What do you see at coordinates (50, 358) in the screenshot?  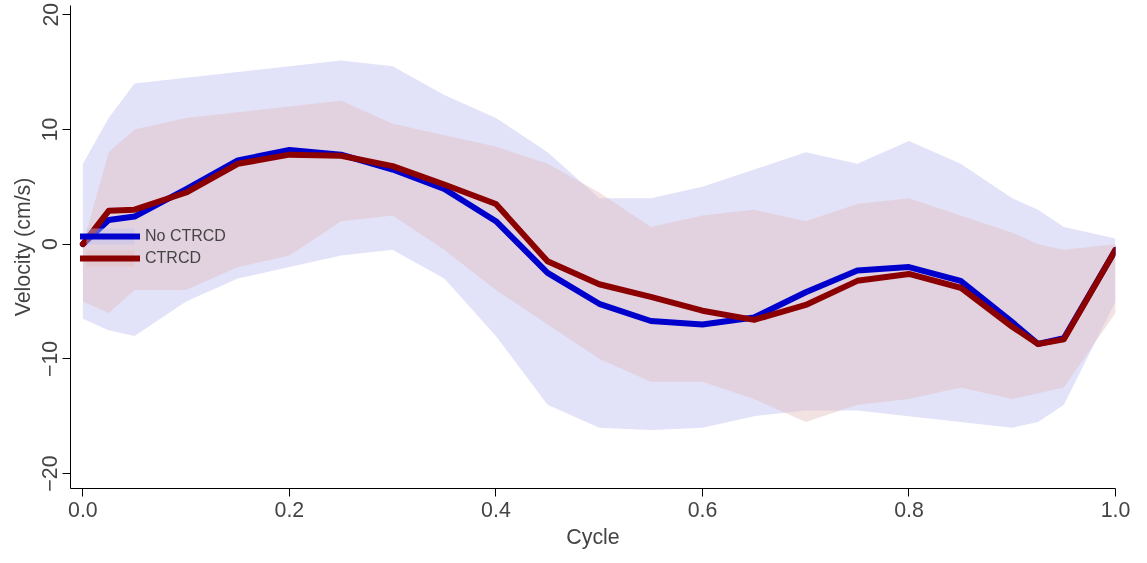 I see `y-tick-label: −10` at bounding box center [50, 358].